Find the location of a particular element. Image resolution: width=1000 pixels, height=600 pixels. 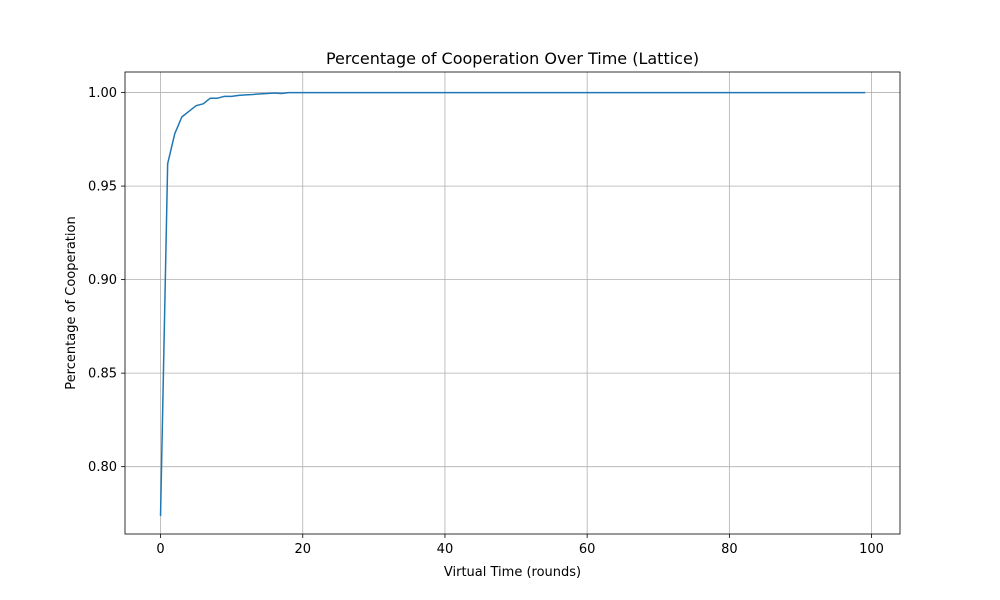

y-tick-label: 0.85 is located at coordinates (102, 374).